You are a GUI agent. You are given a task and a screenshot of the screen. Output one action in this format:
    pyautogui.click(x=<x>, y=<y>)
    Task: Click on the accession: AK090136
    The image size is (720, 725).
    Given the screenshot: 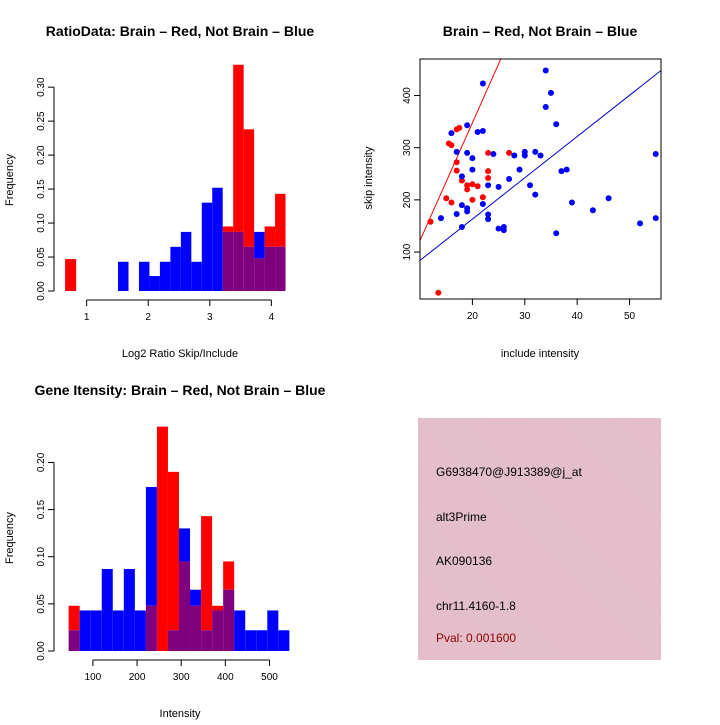 What is the action you would take?
    pyautogui.click(x=464, y=561)
    